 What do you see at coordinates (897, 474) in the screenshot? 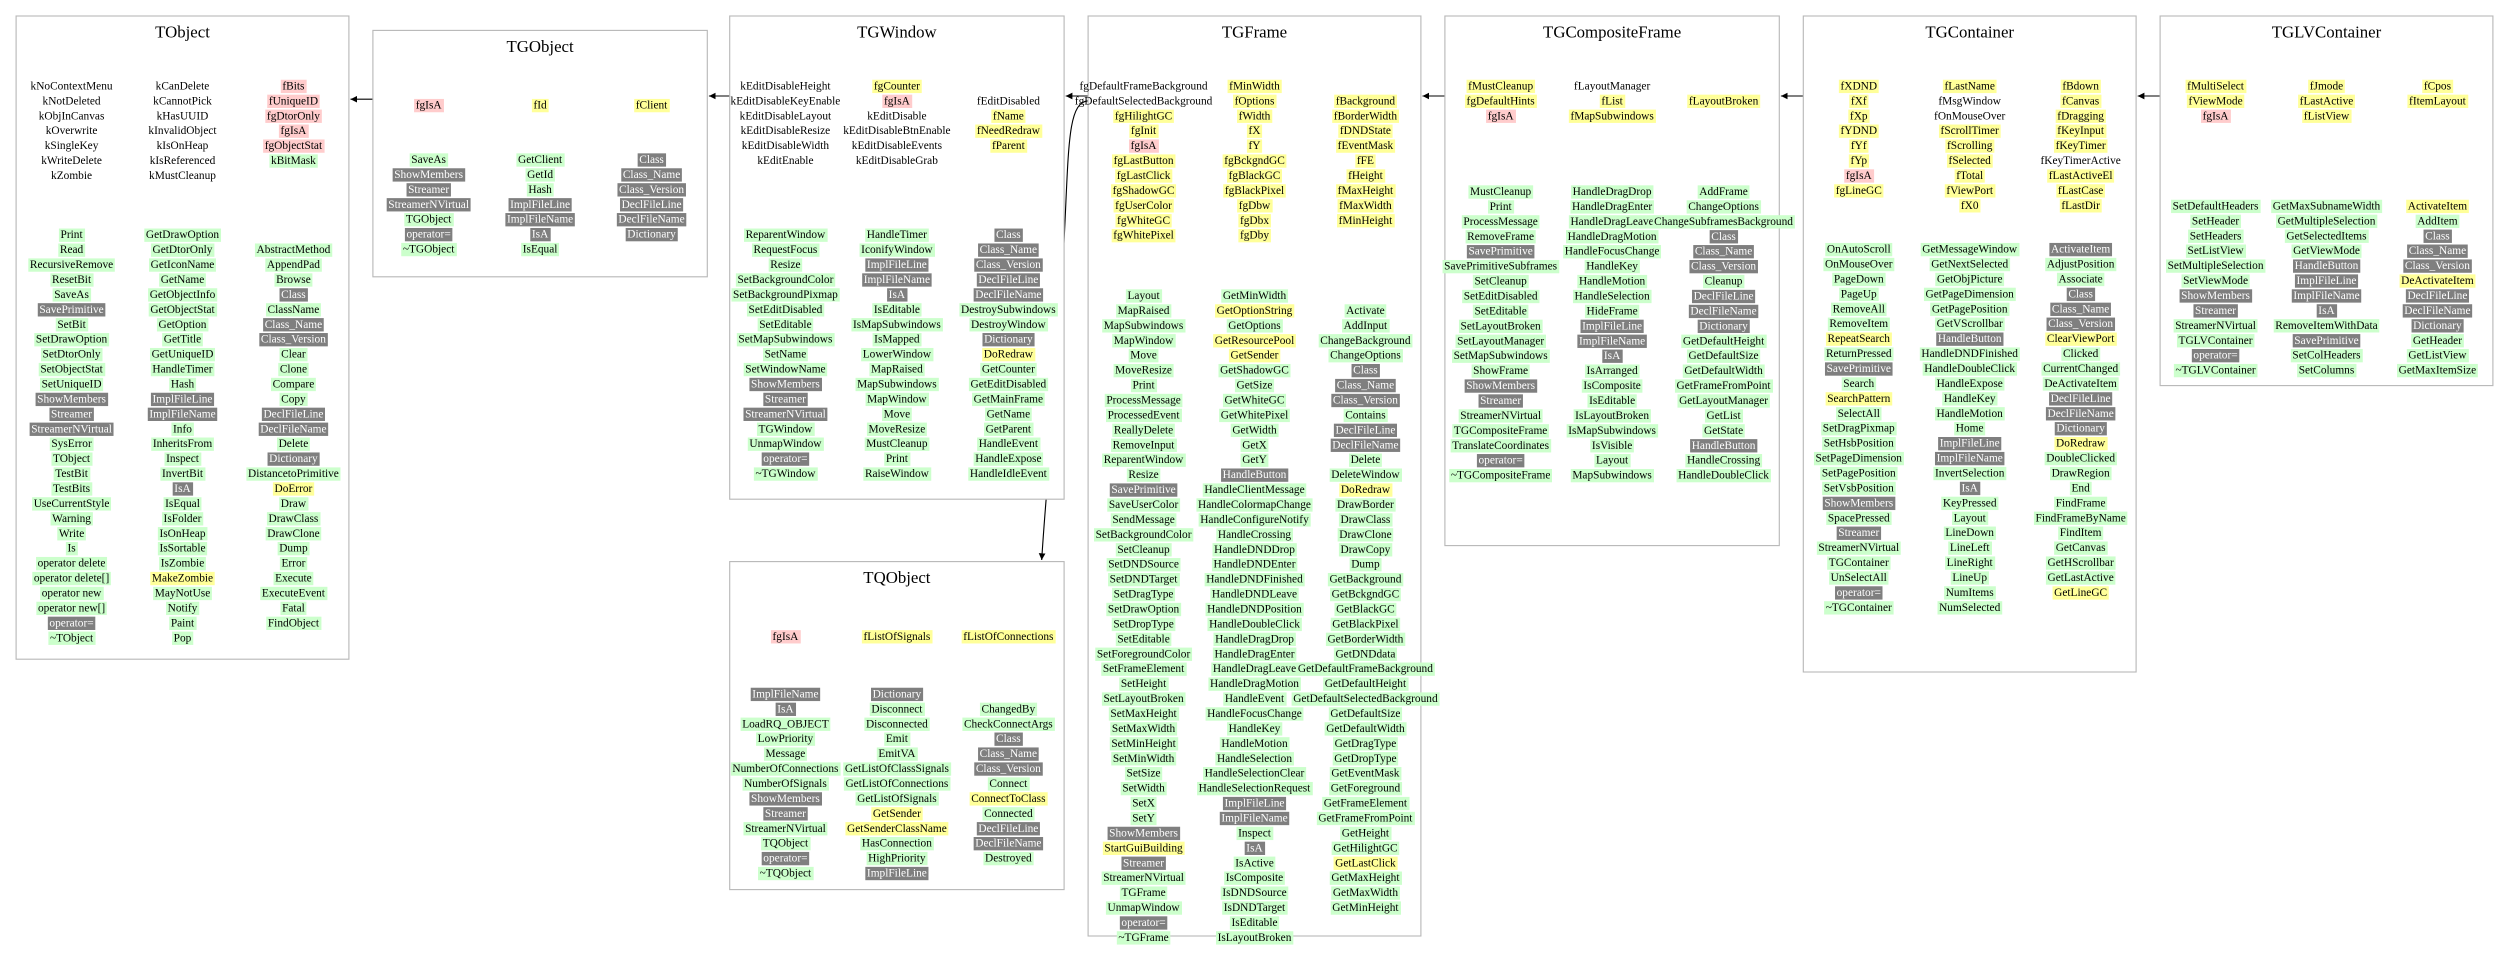
I see `method-label: RaiseWindow` at bounding box center [897, 474].